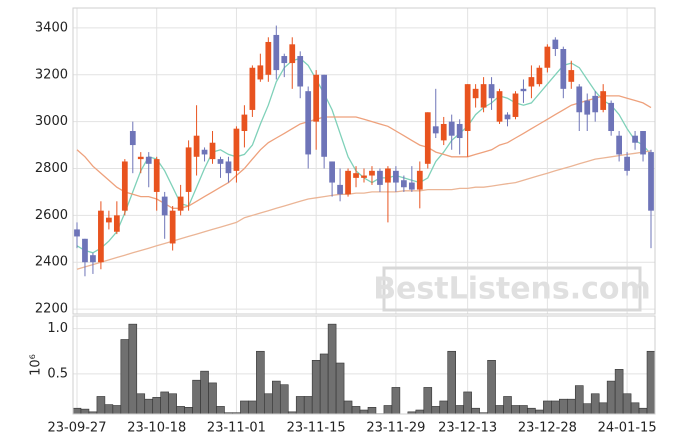  What do you see at coordinates (51, 168) in the screenshot?
I see `y-tick-label: 2800` at bounding box center [51, 168].